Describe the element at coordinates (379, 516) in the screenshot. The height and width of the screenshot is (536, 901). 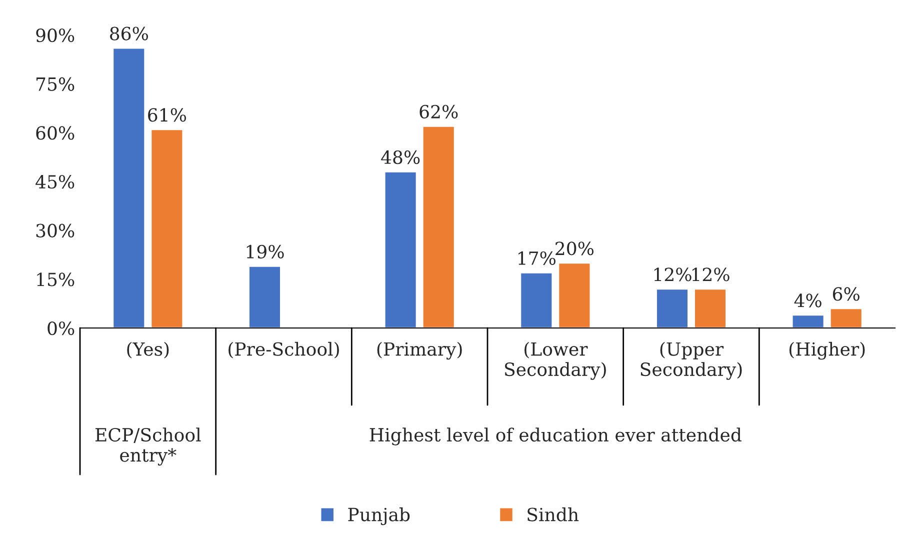
I see `legend-label: Punjab` at that location.